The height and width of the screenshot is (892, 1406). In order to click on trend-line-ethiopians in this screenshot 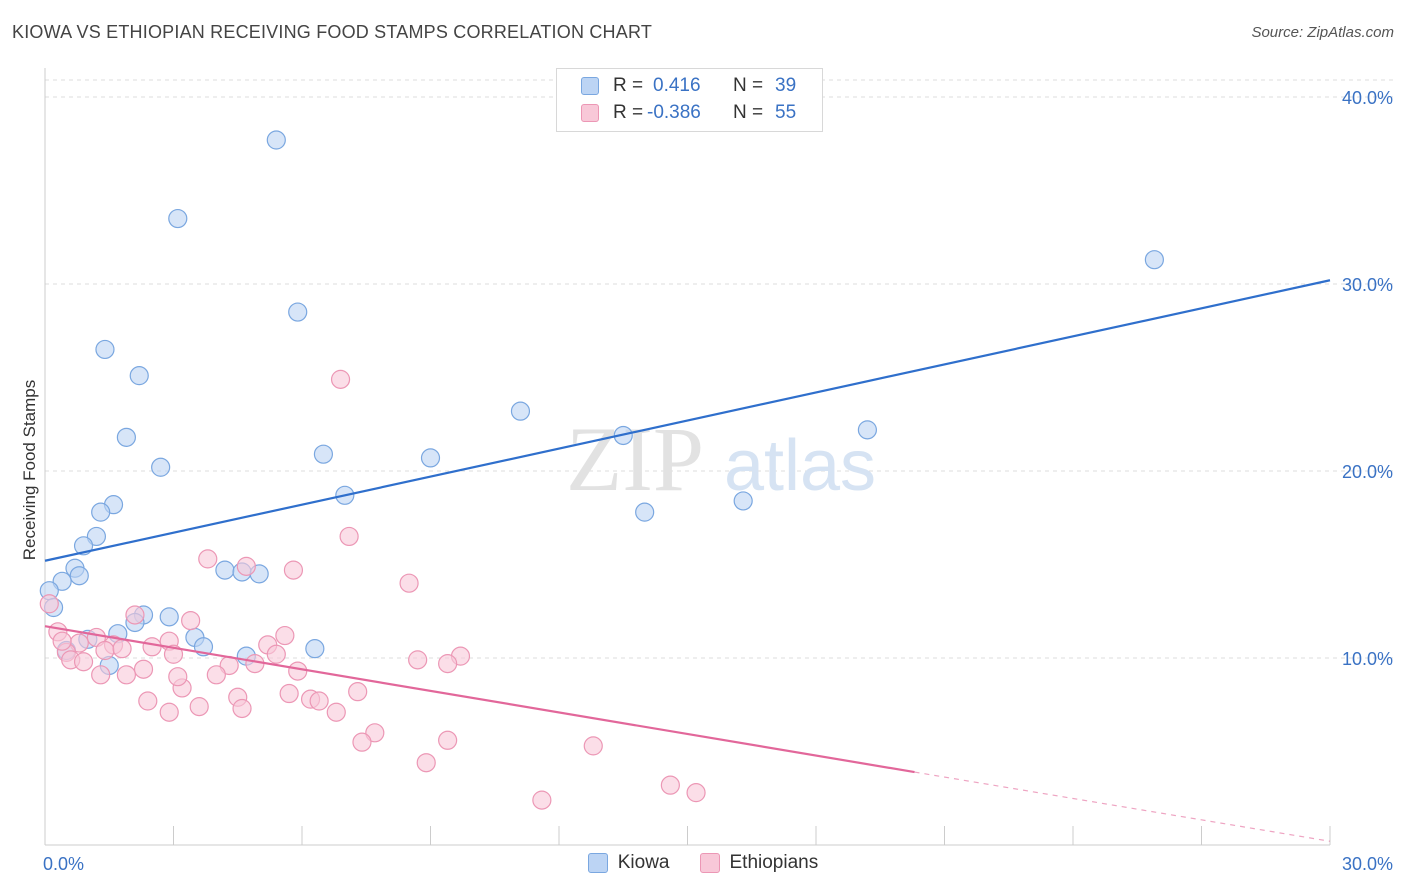, I will do `click(479, 699)`.